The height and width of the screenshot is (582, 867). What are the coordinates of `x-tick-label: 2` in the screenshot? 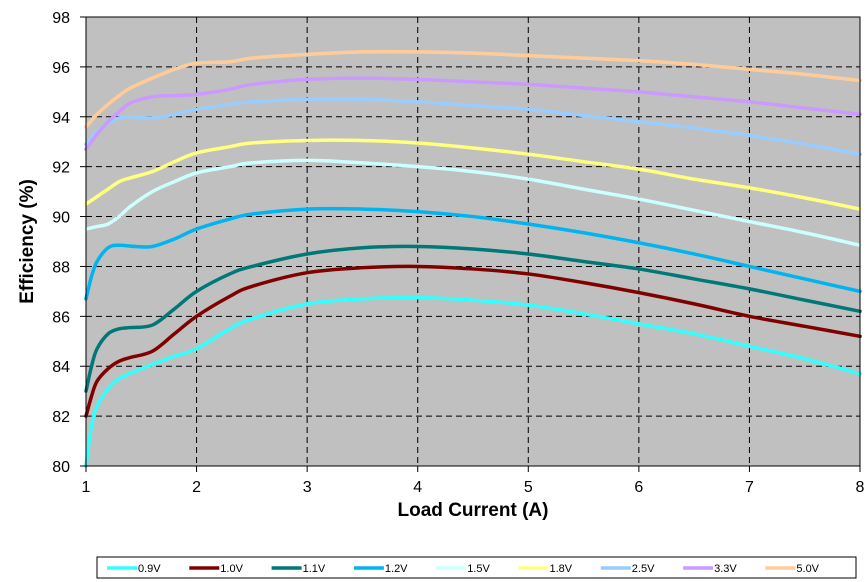 It's located at (196, 487).